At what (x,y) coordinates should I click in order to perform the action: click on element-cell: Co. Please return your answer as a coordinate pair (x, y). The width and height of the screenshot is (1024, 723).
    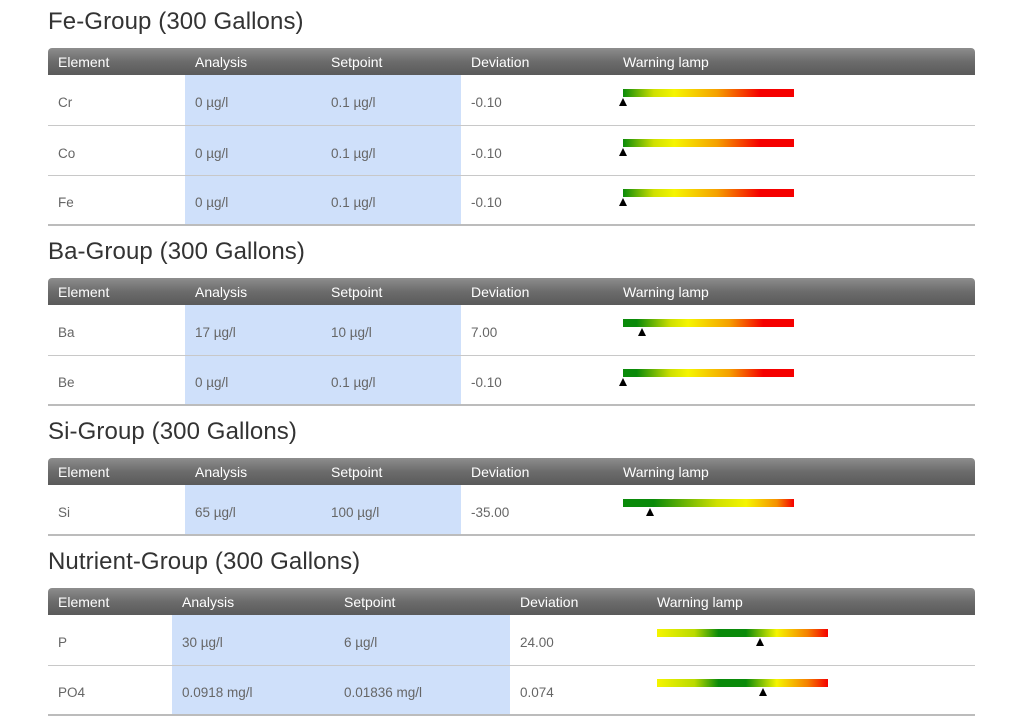
    Looking at the image, I should click on (116, 150).